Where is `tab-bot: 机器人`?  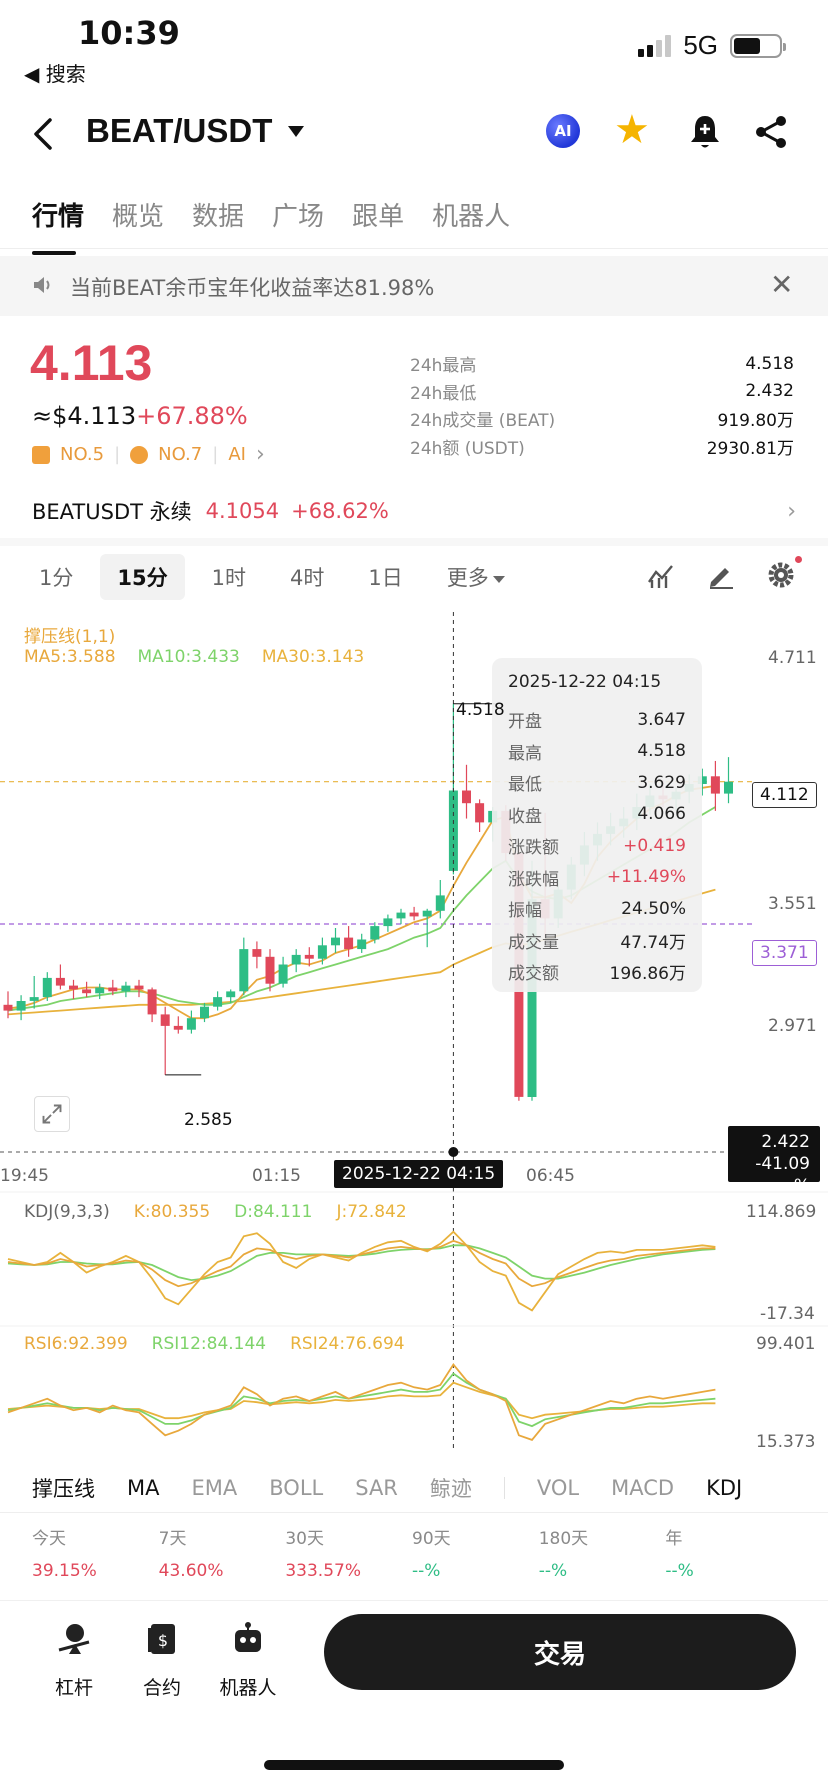 tab-bot: 机器人 is located at coordinates (471, 217).